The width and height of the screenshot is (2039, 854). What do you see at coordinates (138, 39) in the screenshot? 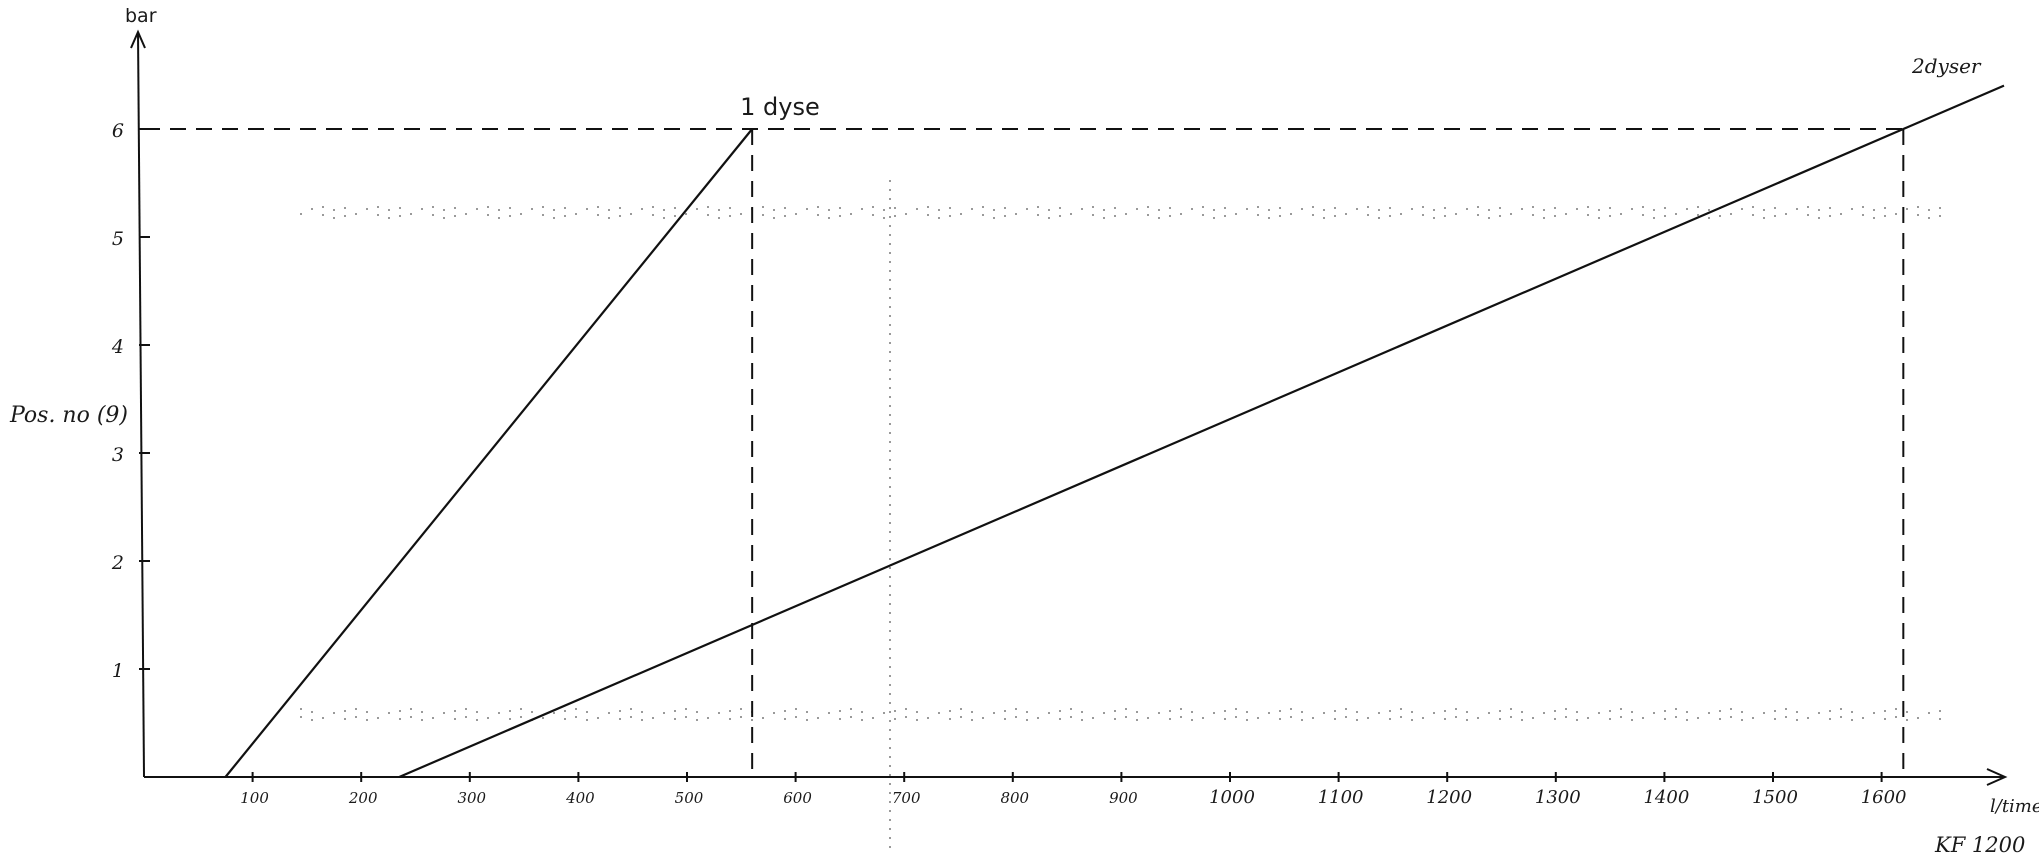
I see `y-axis-arrow-icon` at bounding box center [138, 39].